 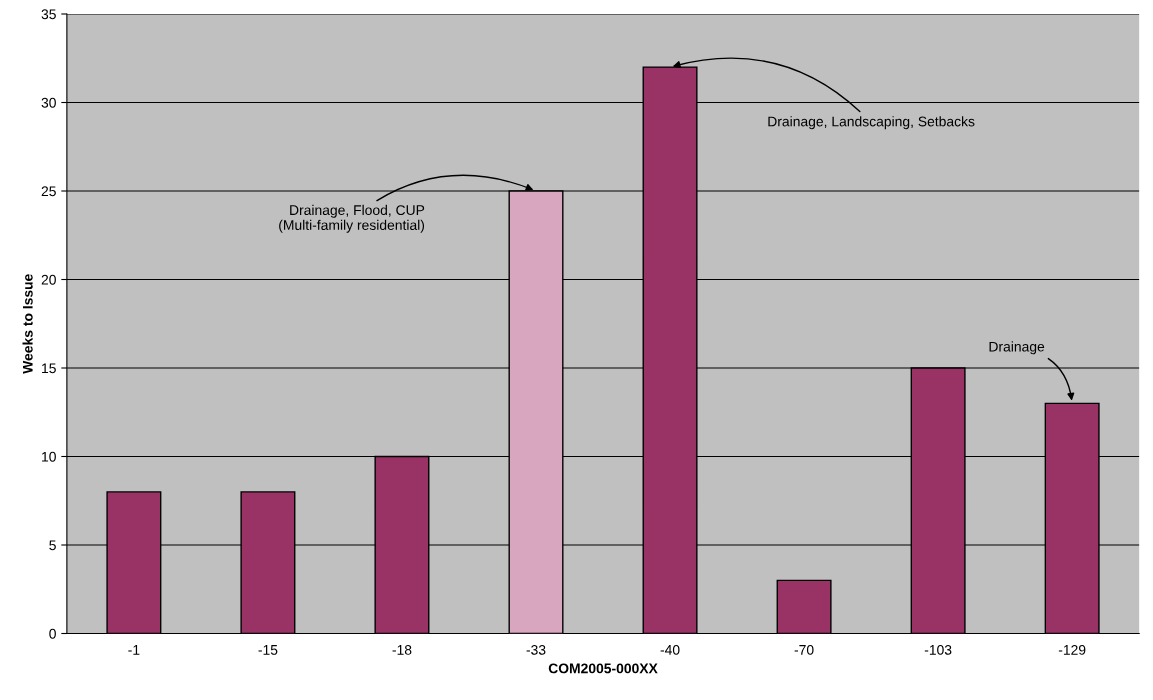 What do you see at coordinates (536, 649) in the screenshot?
I see `x-tick-label: -33` at bounding box center [536, 649].